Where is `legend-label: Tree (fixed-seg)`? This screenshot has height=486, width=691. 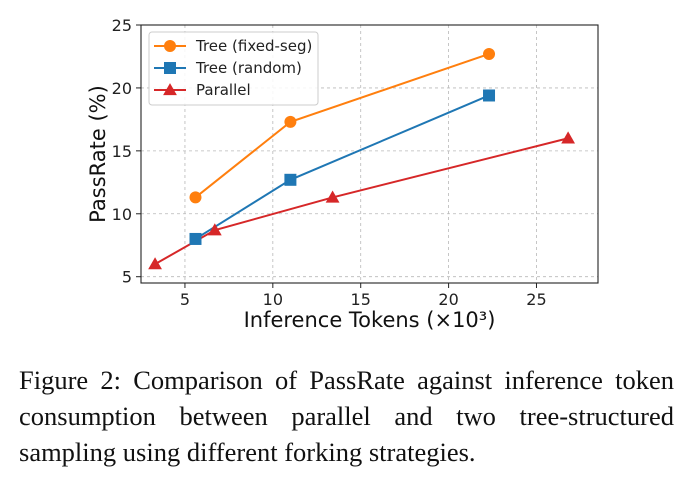
legend-label: Tree (fixed-seg) is located at coordinates (253, 46).